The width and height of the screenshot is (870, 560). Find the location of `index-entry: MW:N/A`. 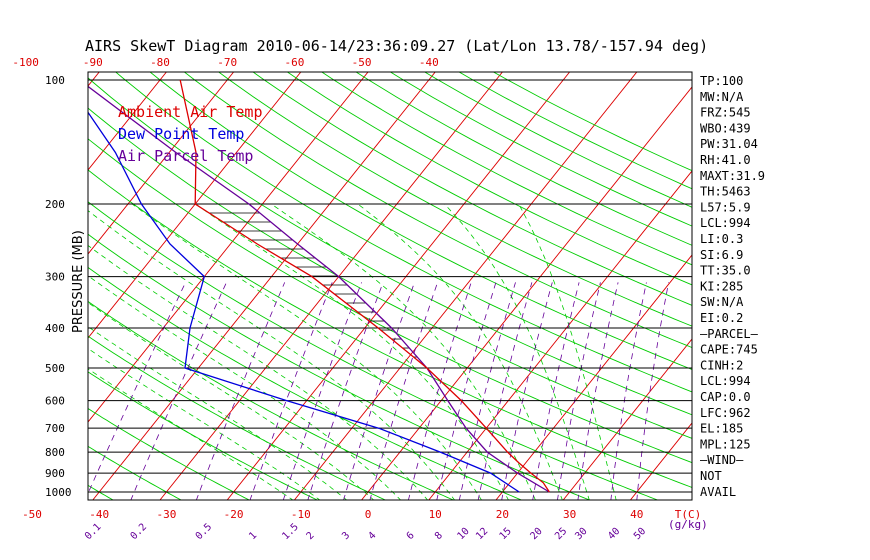

index-entry: MW:N/A is located at coordinates (722, 97).